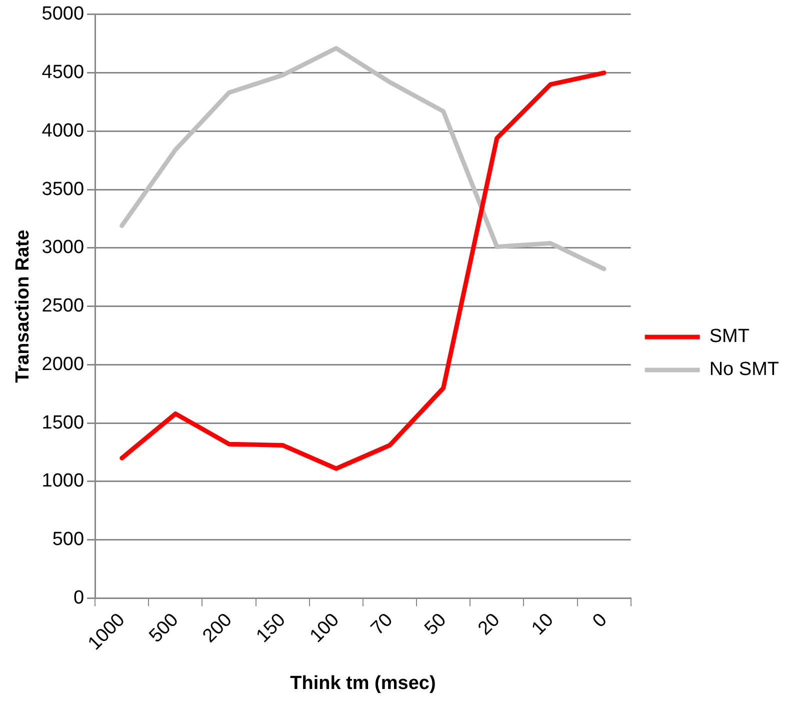 The height and width of the screenshot is (707, 799). Describe the element at coordinates (63, 364) in the screenshot. I see `y-tick-label: 2000` at that location.